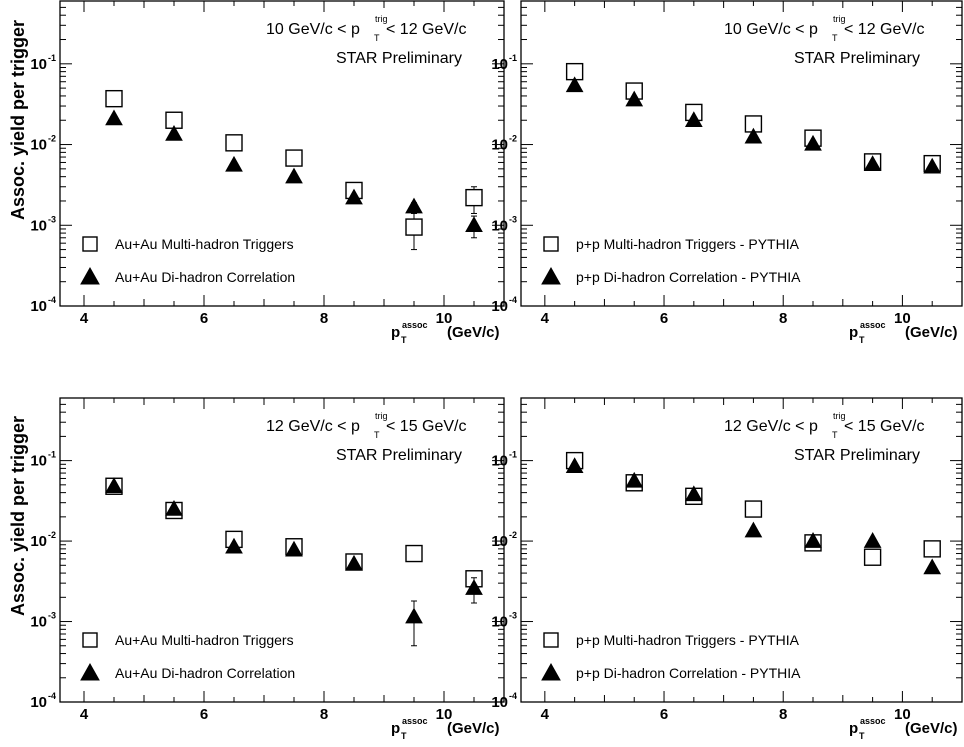 The image size is (964, 747). I want to click on y-tick-label-exponent: -4, so click(513, 696).